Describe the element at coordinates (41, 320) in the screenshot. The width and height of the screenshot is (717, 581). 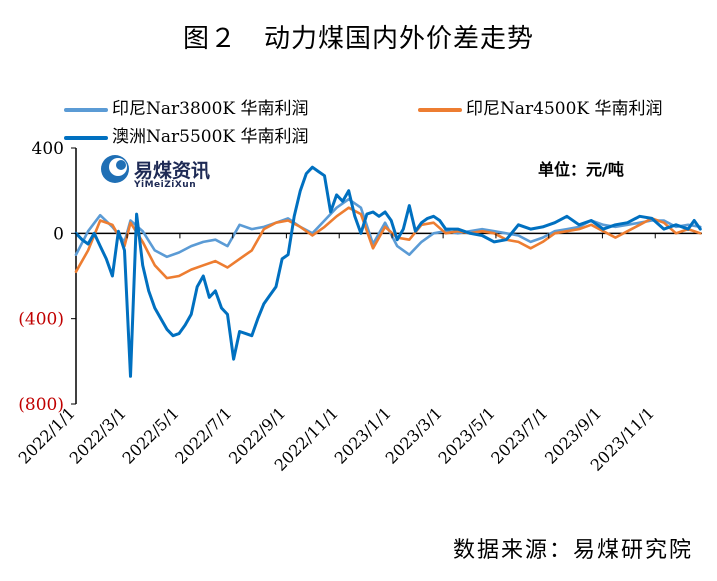
I see `y-tick-label: (400)` at that location.